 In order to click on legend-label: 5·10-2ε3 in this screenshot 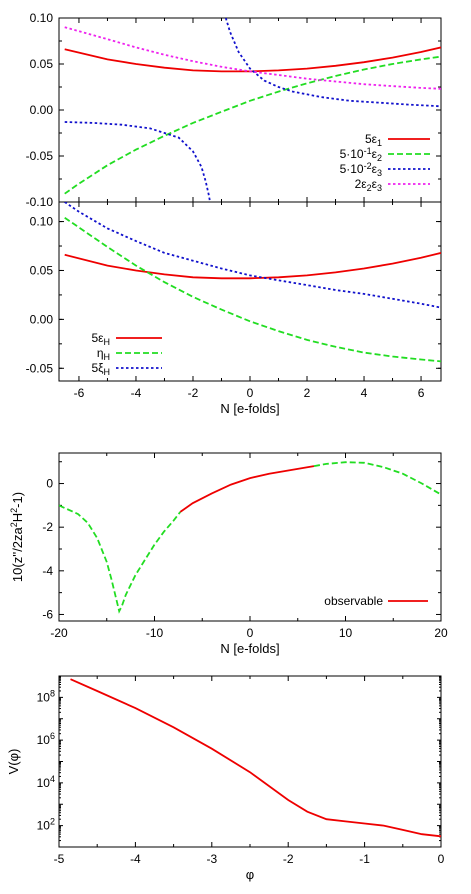, I will do `click(361, 169)`.